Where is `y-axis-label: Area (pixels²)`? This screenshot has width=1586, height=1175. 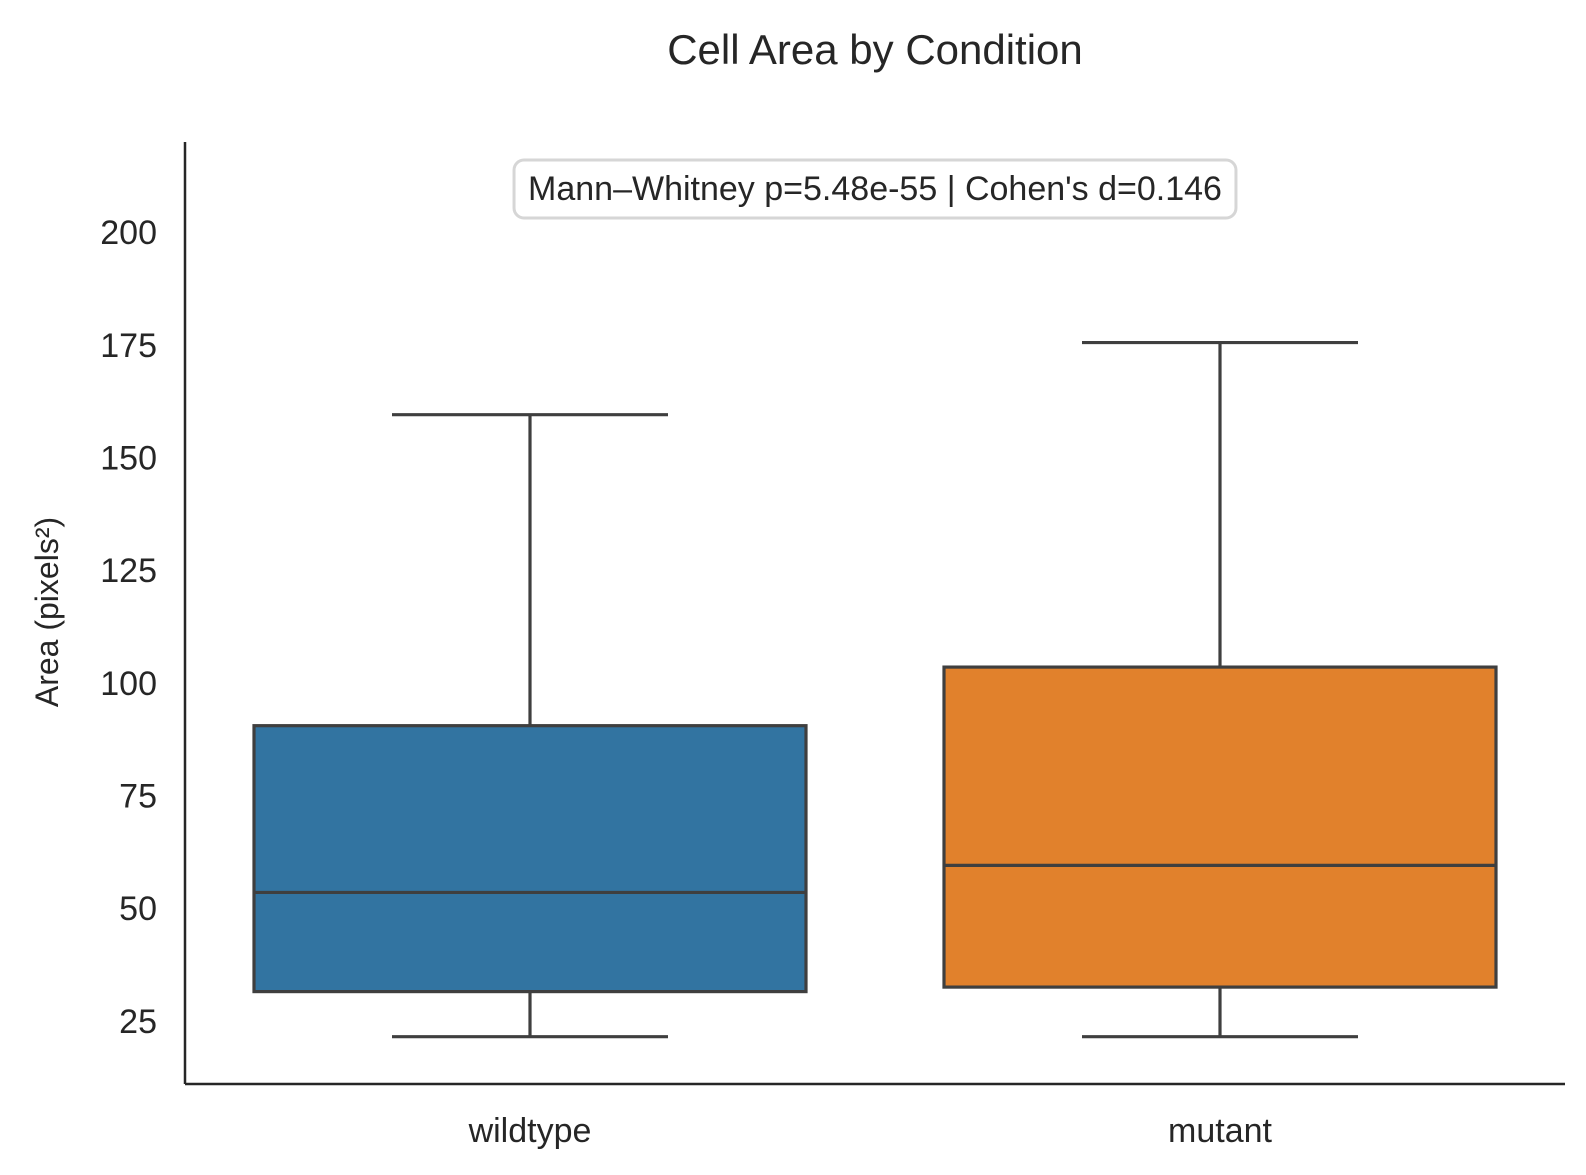
y-axis-label: Area (pixels²) is located at coordinates (47, 612).